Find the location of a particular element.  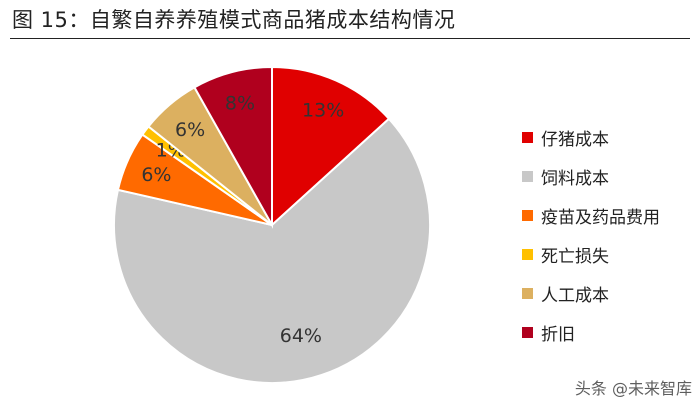

legend-item-5: 人工成本 is located at coordinates (607, 293).